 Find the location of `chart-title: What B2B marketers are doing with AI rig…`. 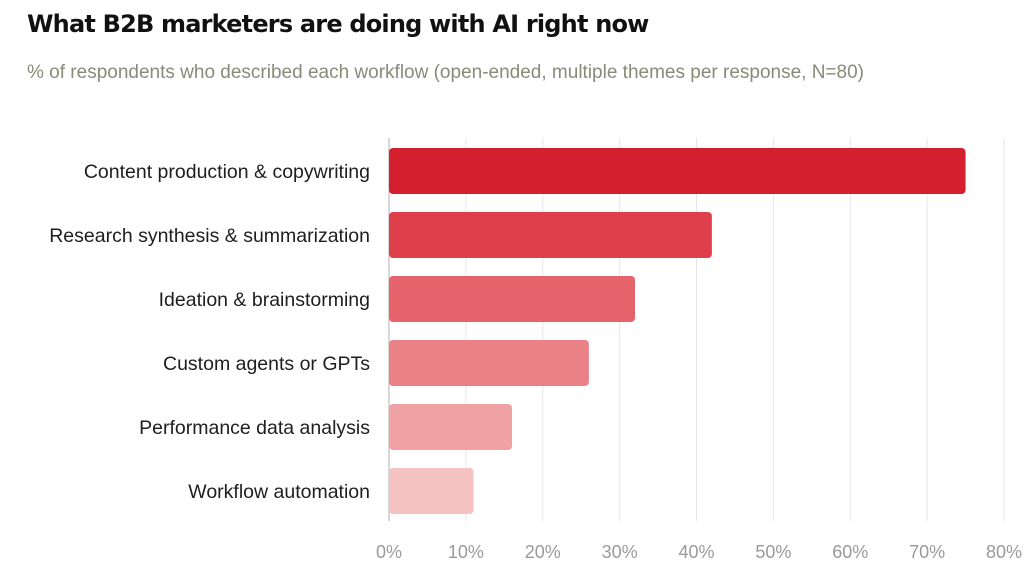

chart-title: What B2B marketers are doing with AI rig… is located at coordinates (338, 24).